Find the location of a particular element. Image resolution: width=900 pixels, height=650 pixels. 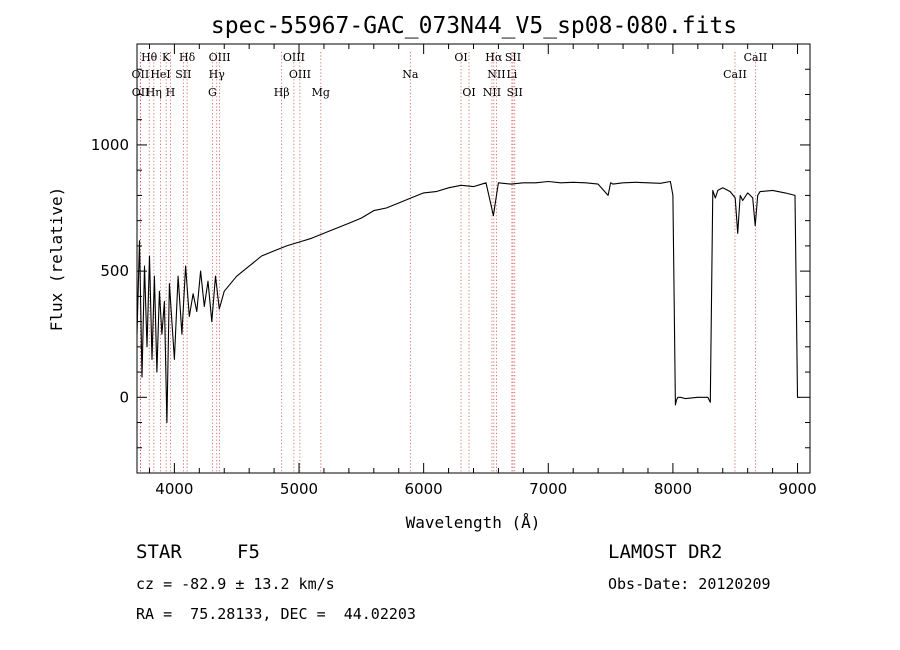

spectral-line-label: Hδ is located at coordinates (187, 57).